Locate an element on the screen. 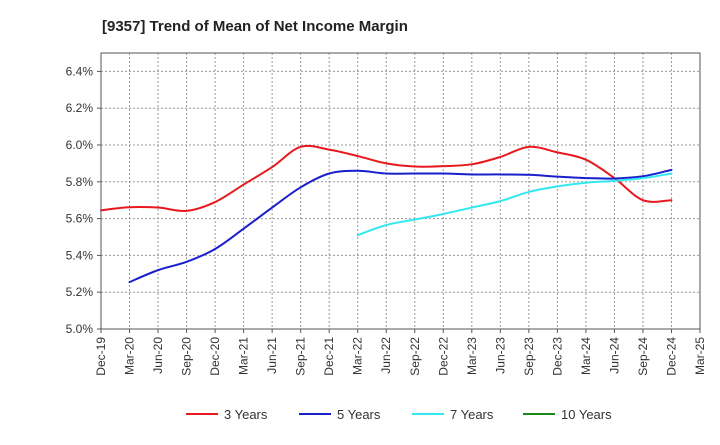  series-line-3-years is located at coordinates (386, 178).